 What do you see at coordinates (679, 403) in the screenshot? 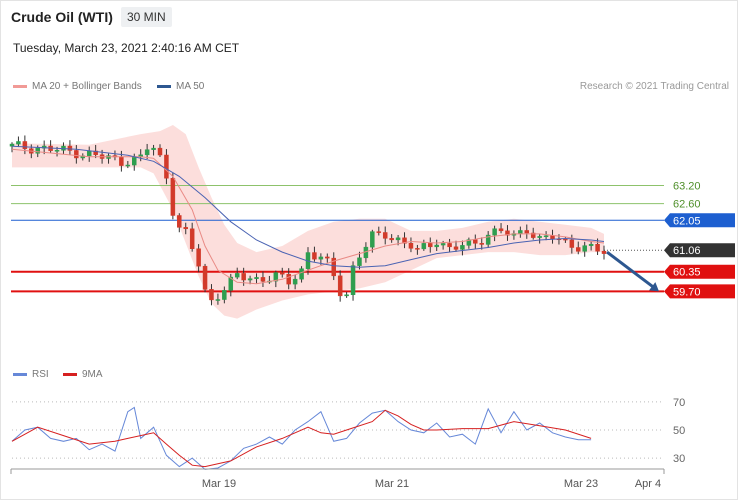
I see `rsi-tick-label: 70` at bounding box center [679, 403].